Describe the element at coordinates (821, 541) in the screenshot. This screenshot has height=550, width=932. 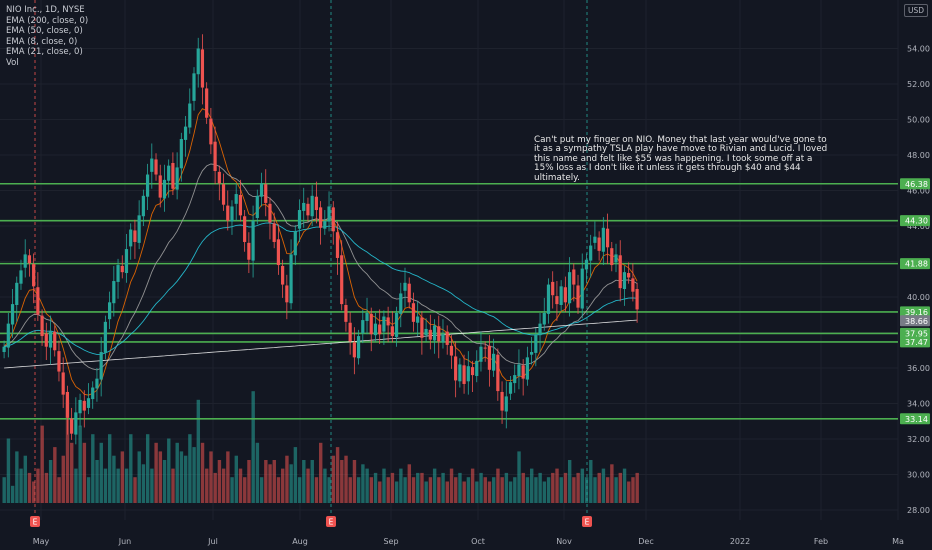
I see `time-tick-label: Feb` at that location.